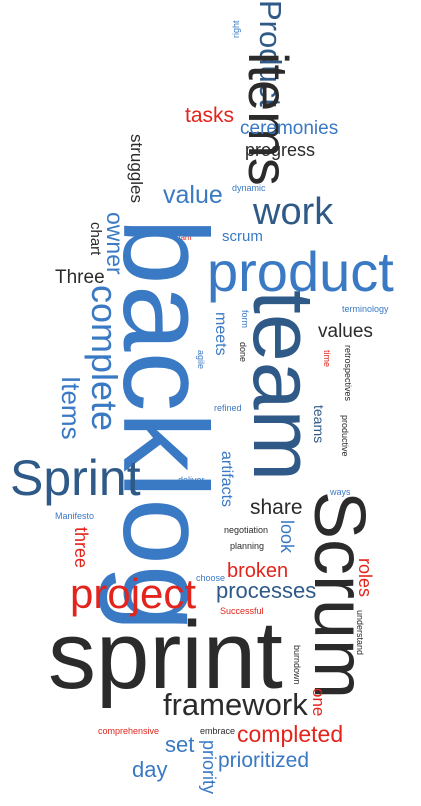 Image resolution: width=421 pixels, height=806 pixels. I want to click on word-product-big: product, so click(300, 271).